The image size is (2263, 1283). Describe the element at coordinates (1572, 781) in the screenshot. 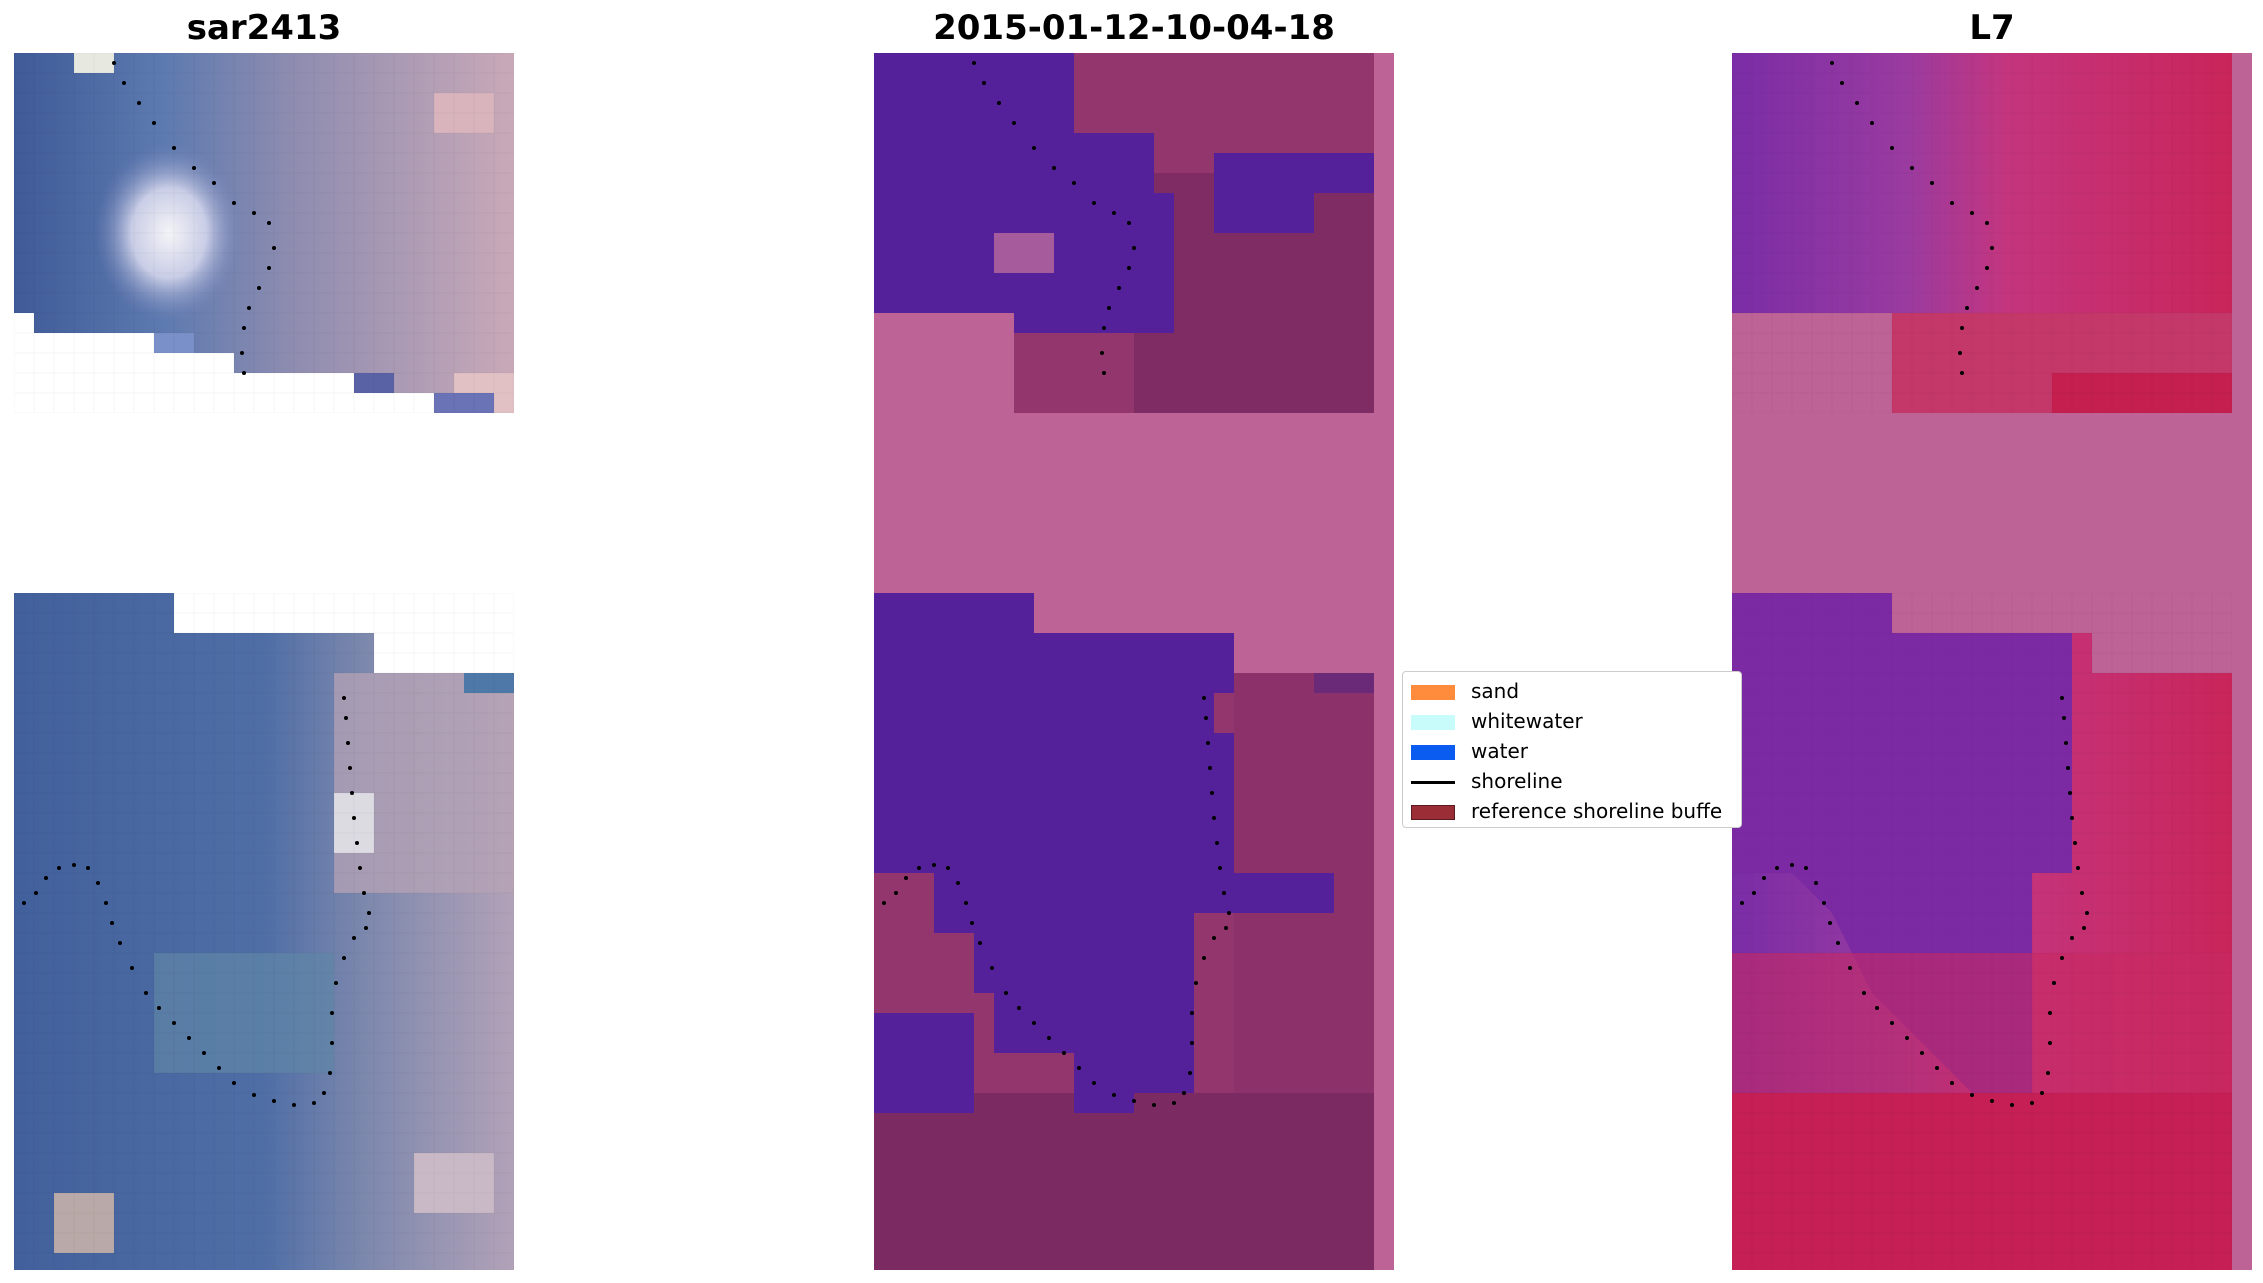

I see `legend-entry-shoreline: shoreline` at that location.